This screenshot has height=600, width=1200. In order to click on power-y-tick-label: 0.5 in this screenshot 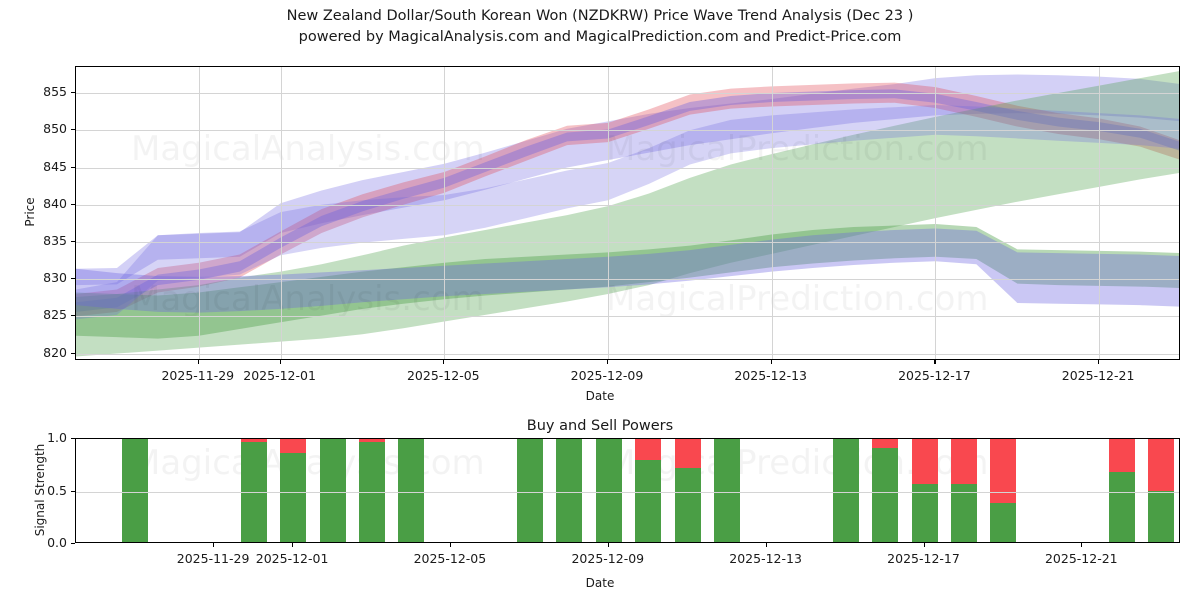, I will do `click(57, 490)`.